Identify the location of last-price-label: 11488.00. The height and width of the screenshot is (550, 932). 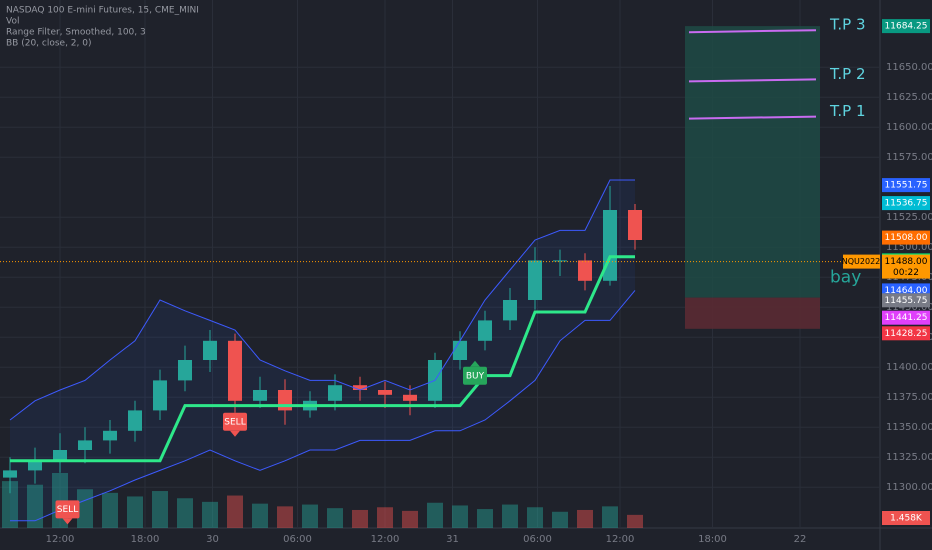
(906, 262).